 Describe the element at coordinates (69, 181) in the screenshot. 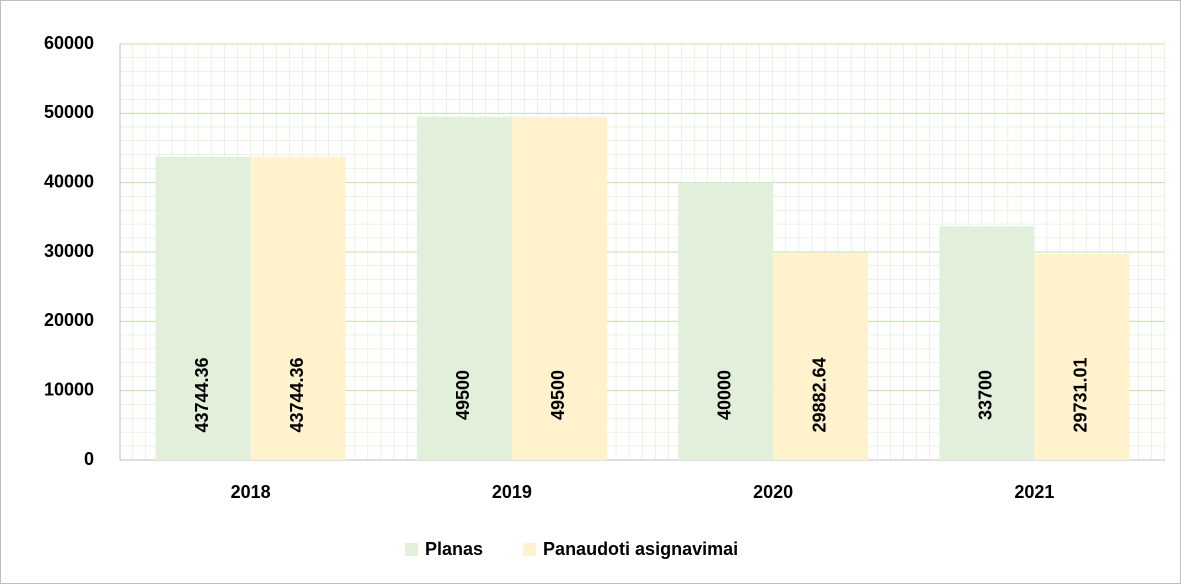

I see `y-tick-label: 40000` at that location.